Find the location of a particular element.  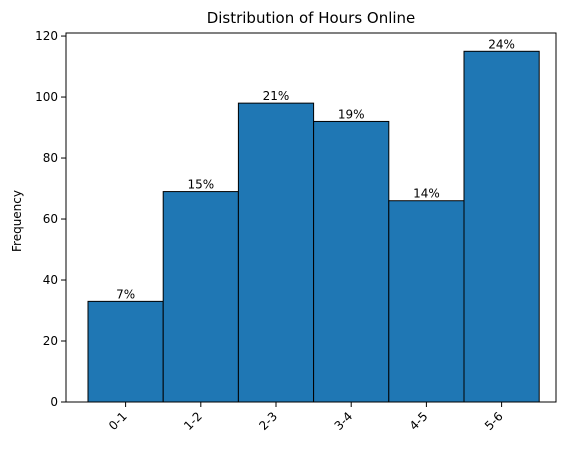

y-tick-label: 0 is located at coordinates (54, 402).